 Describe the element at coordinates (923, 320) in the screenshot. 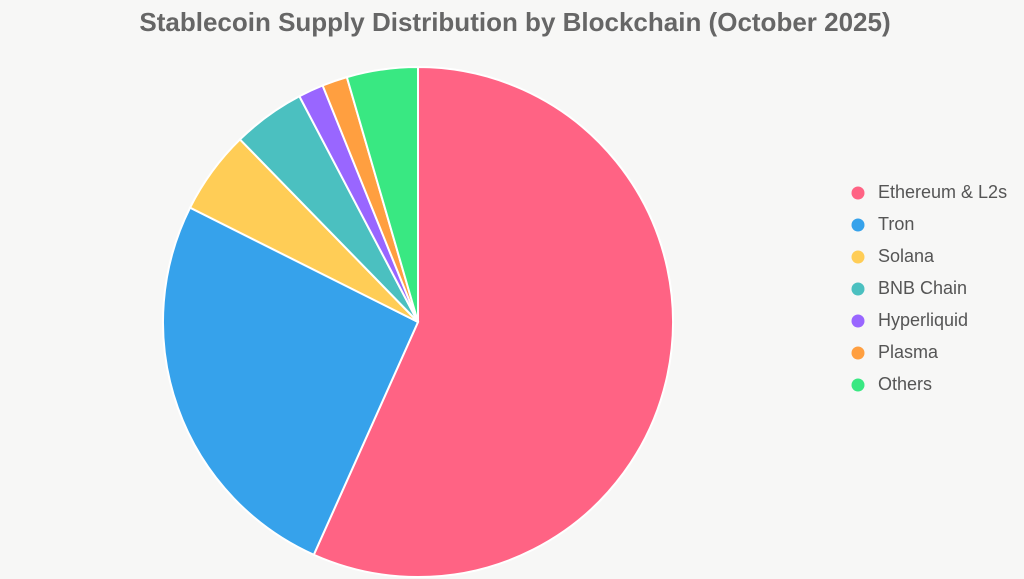

I see `legend-label: Hyperliquid` at that location.